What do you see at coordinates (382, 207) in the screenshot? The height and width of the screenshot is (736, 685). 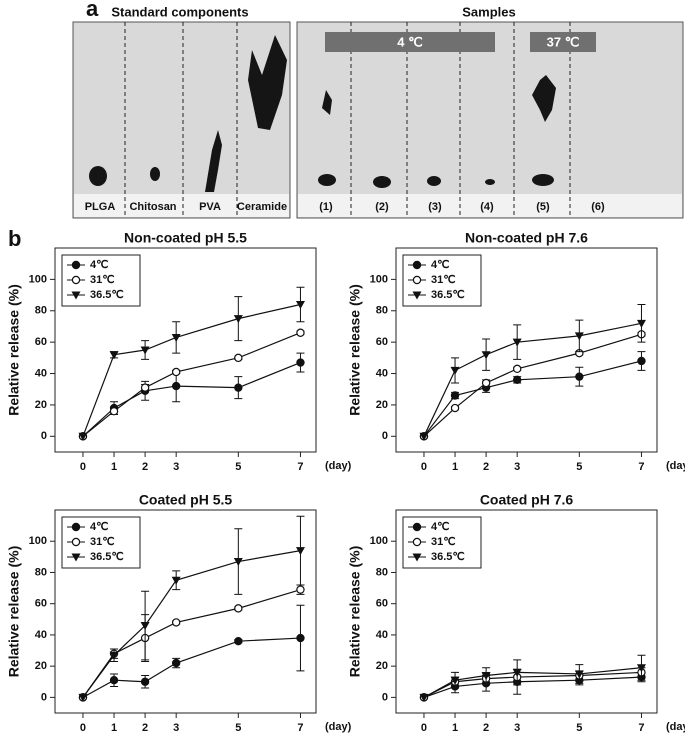 I see `lane-label: (2)` at bounding box center [382, 207].